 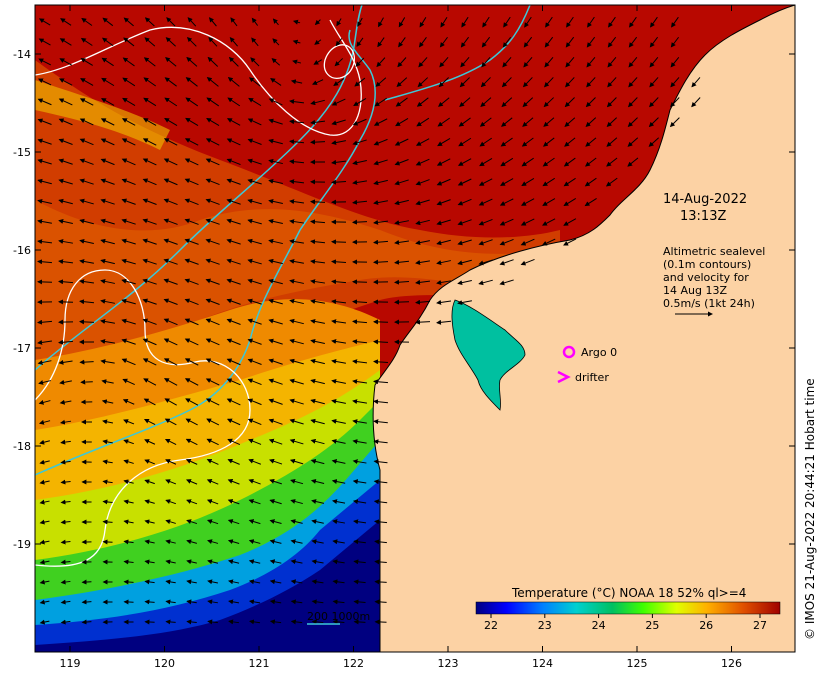 What do you see at coordinates (22, 446) in the screenshot?
I see `lat-tick-label: -18` at bounding box center [22, 446].